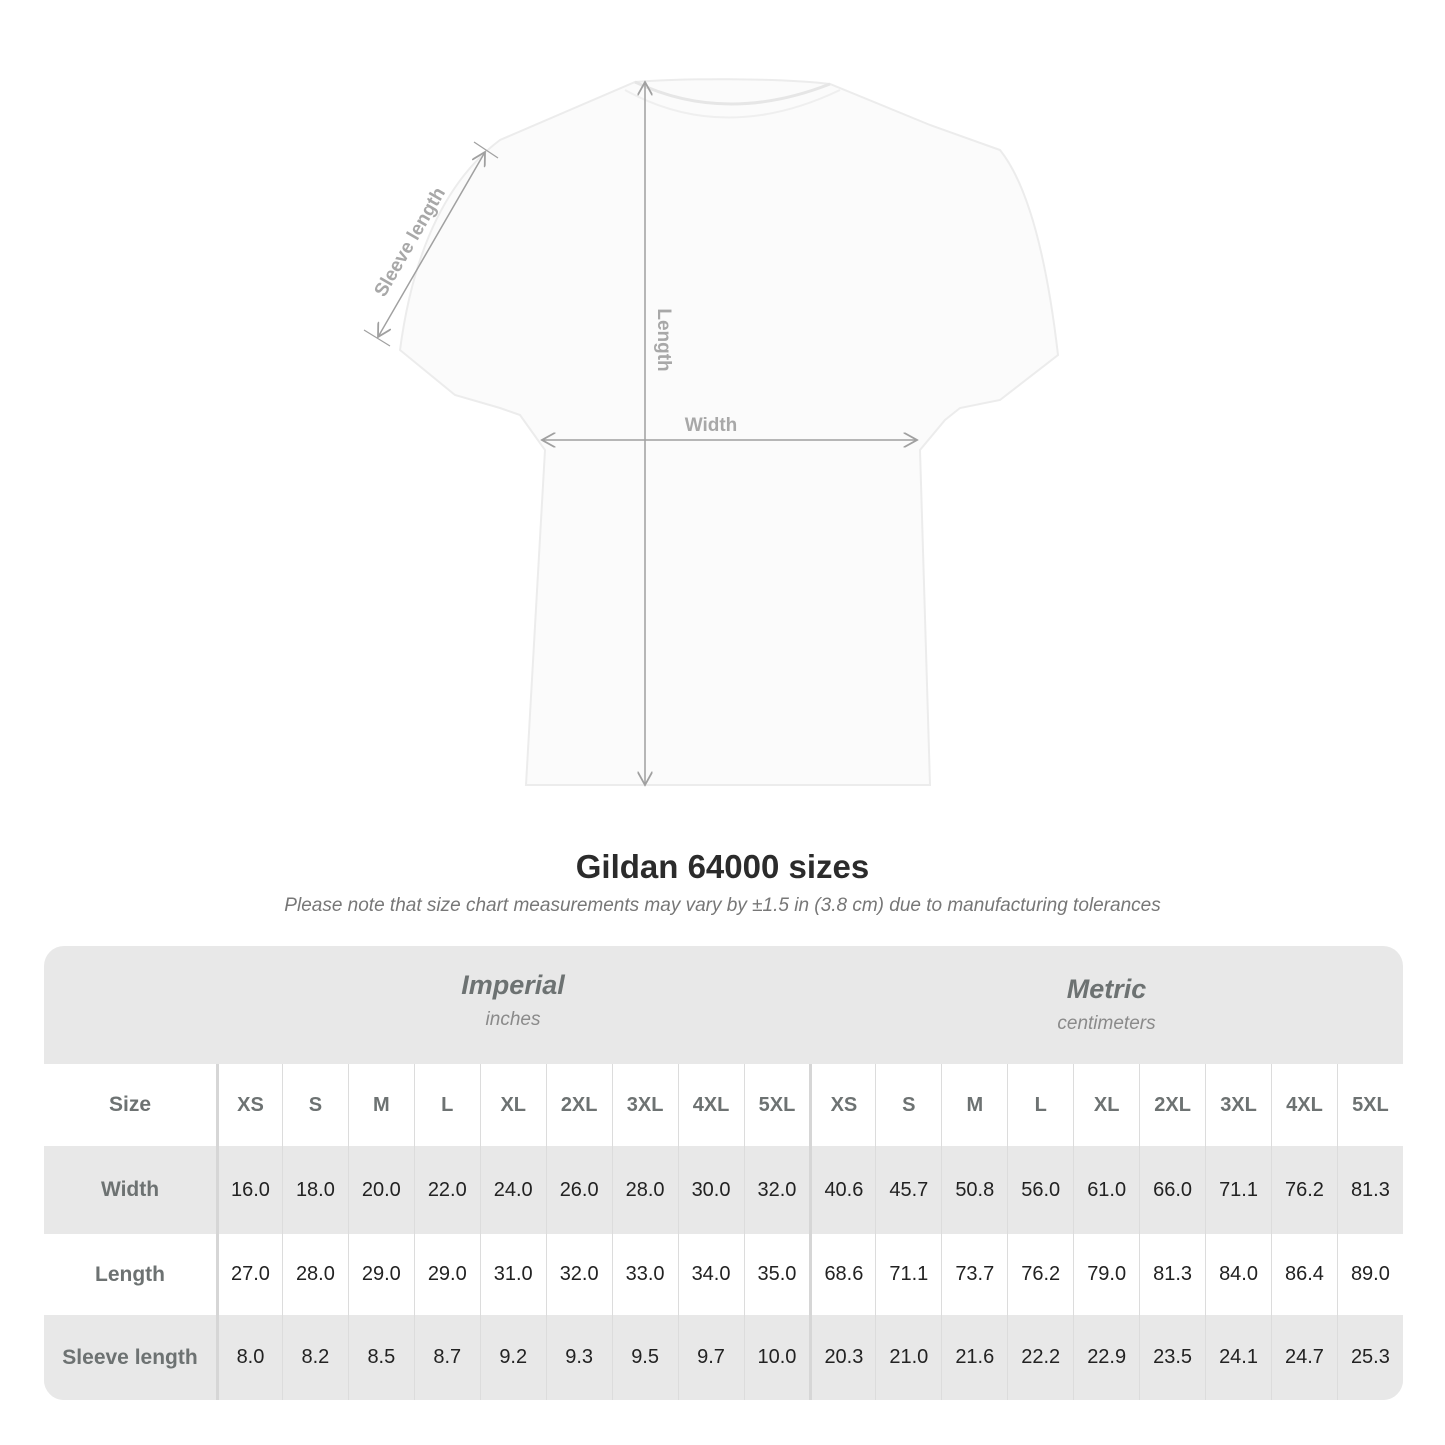 Image resolution: width=1445 pixels, height=1445 pixels. I want to click on value-cell: 8.2, so click(314, 1357).